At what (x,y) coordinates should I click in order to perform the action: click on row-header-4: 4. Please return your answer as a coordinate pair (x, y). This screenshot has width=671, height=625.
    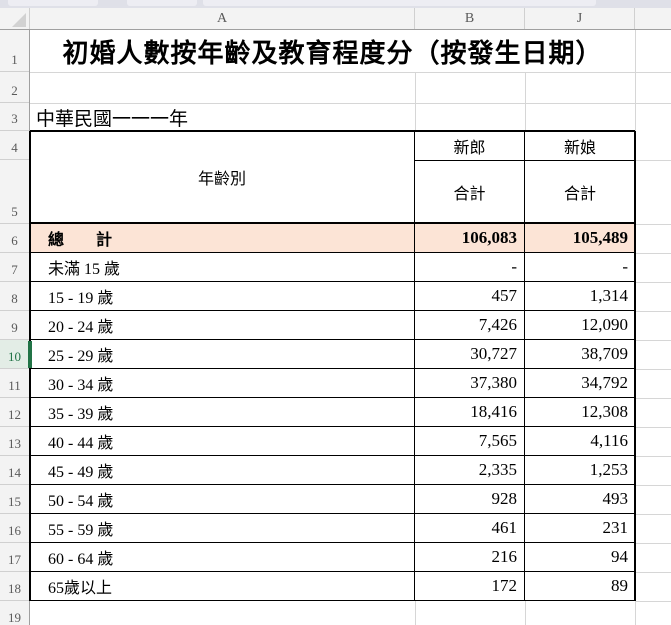
    Looking at the image, I should click on (14, 145).